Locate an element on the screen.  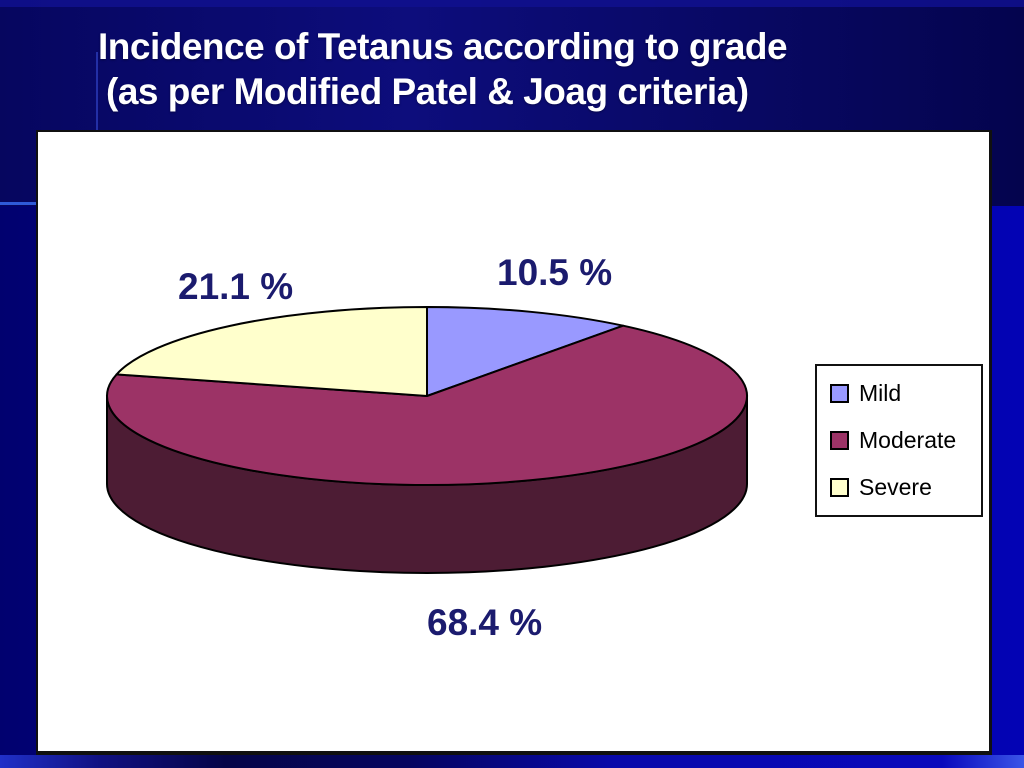
legend-label-moderate: Moderate is located at coordinates (908, 440).